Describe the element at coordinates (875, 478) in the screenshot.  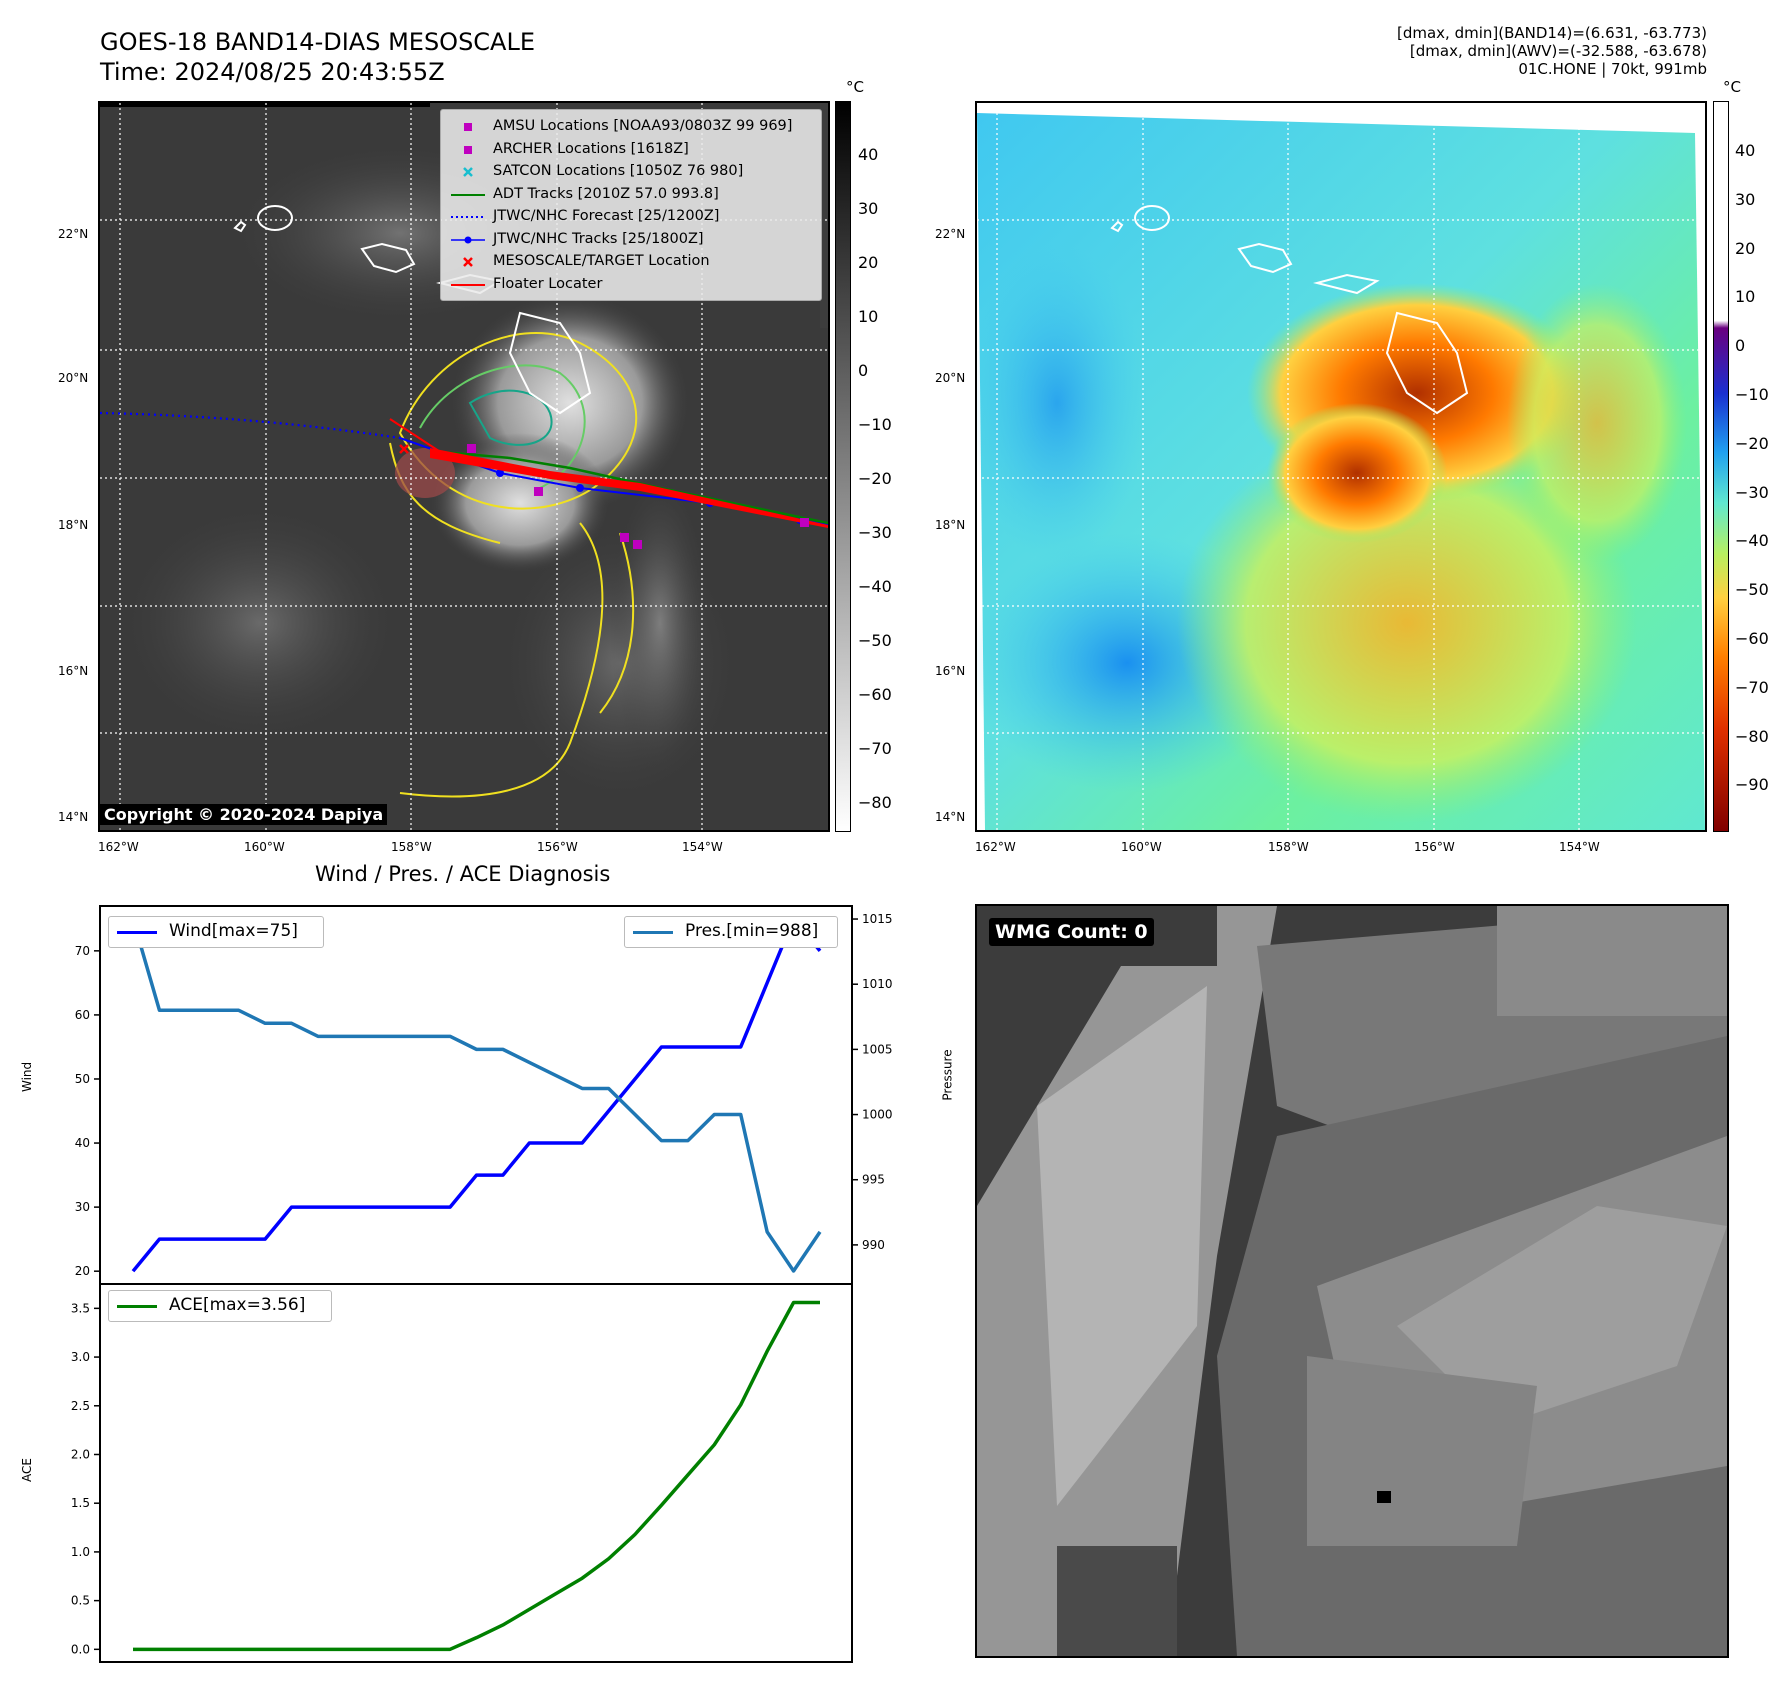
I see `ir-colorbar-tick: −20` at that location.